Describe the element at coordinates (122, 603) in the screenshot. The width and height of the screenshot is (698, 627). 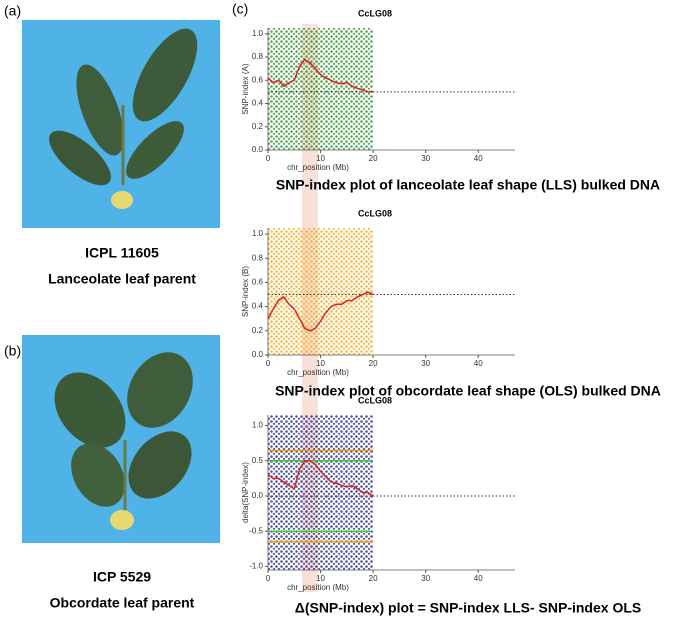
I see `photo-description: Obcordate leaf parent` at that location.